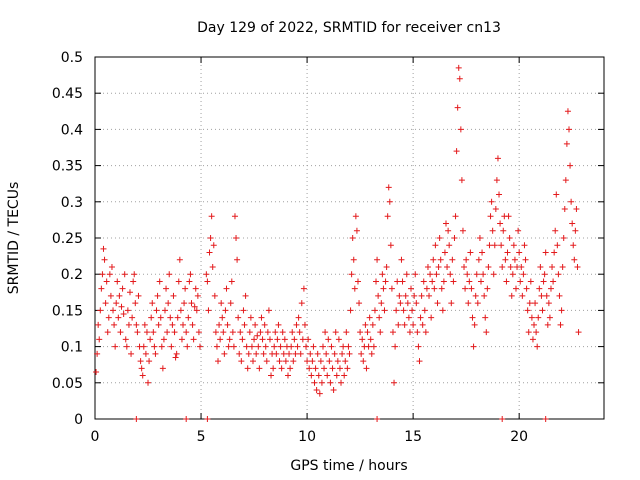 Image resolution: width=640 pixels, height=480 pixels. Describe the element at coordinates (310, 437) in the screenshot. I see `x-tick-labels: 0 5 10 15 20` at that location.